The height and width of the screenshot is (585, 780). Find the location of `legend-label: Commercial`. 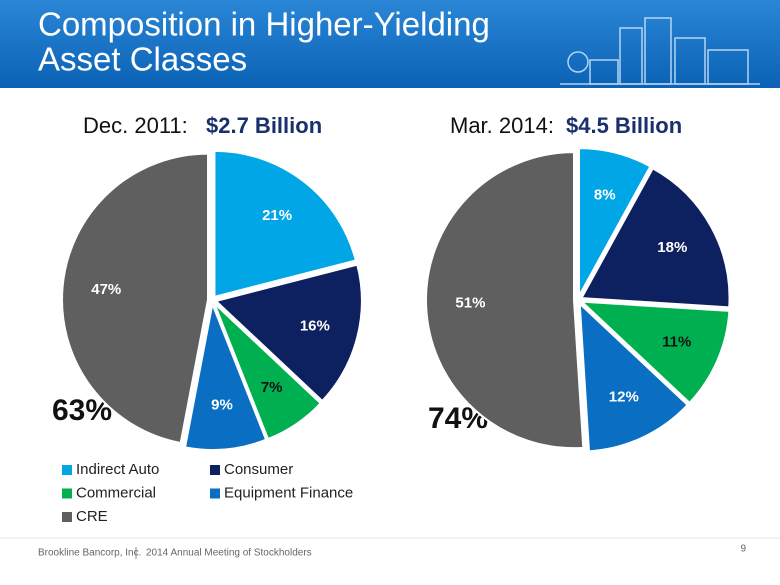

legend-label: Commercial is located at coordinates (116, 492).